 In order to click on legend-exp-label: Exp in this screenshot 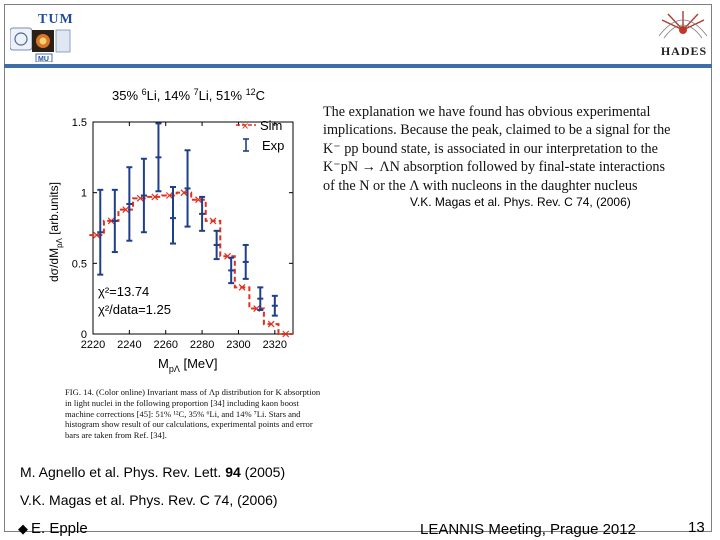, I will do `click(273, 145)`.